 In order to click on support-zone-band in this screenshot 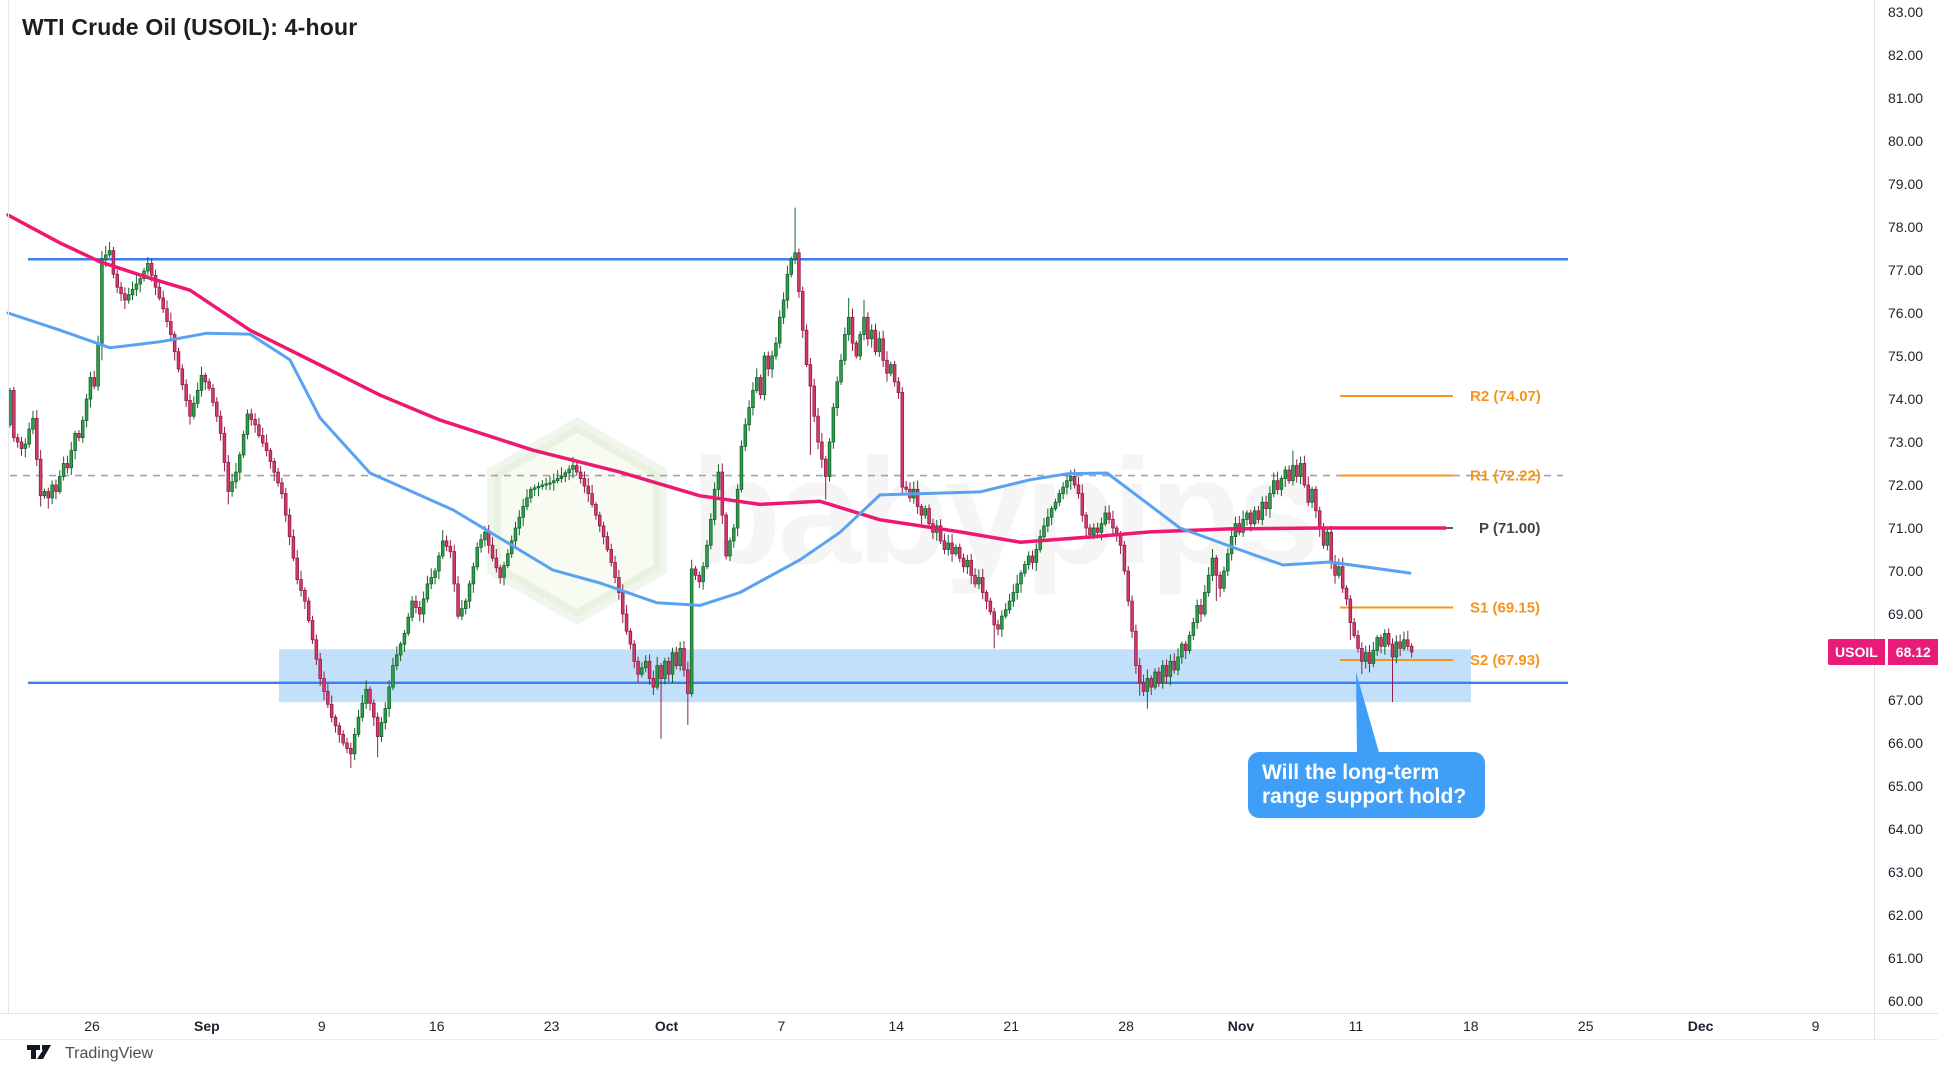, I will do `click(875, 676)`.